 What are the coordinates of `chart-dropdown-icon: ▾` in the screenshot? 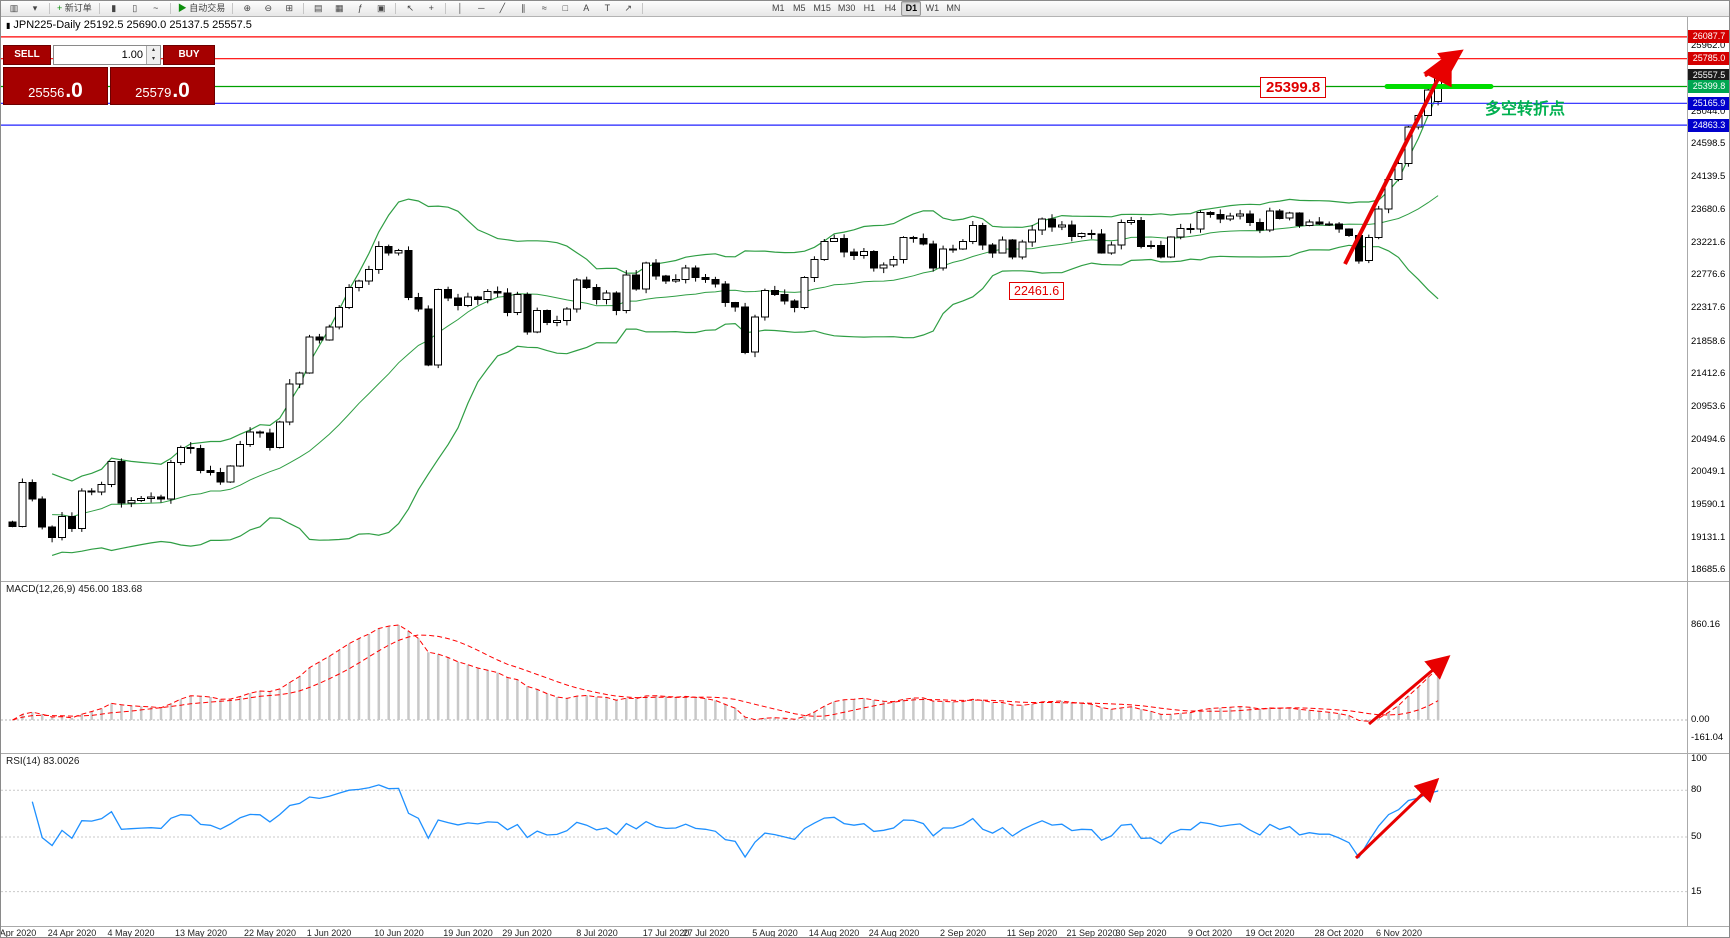 It's located at (35, 8).